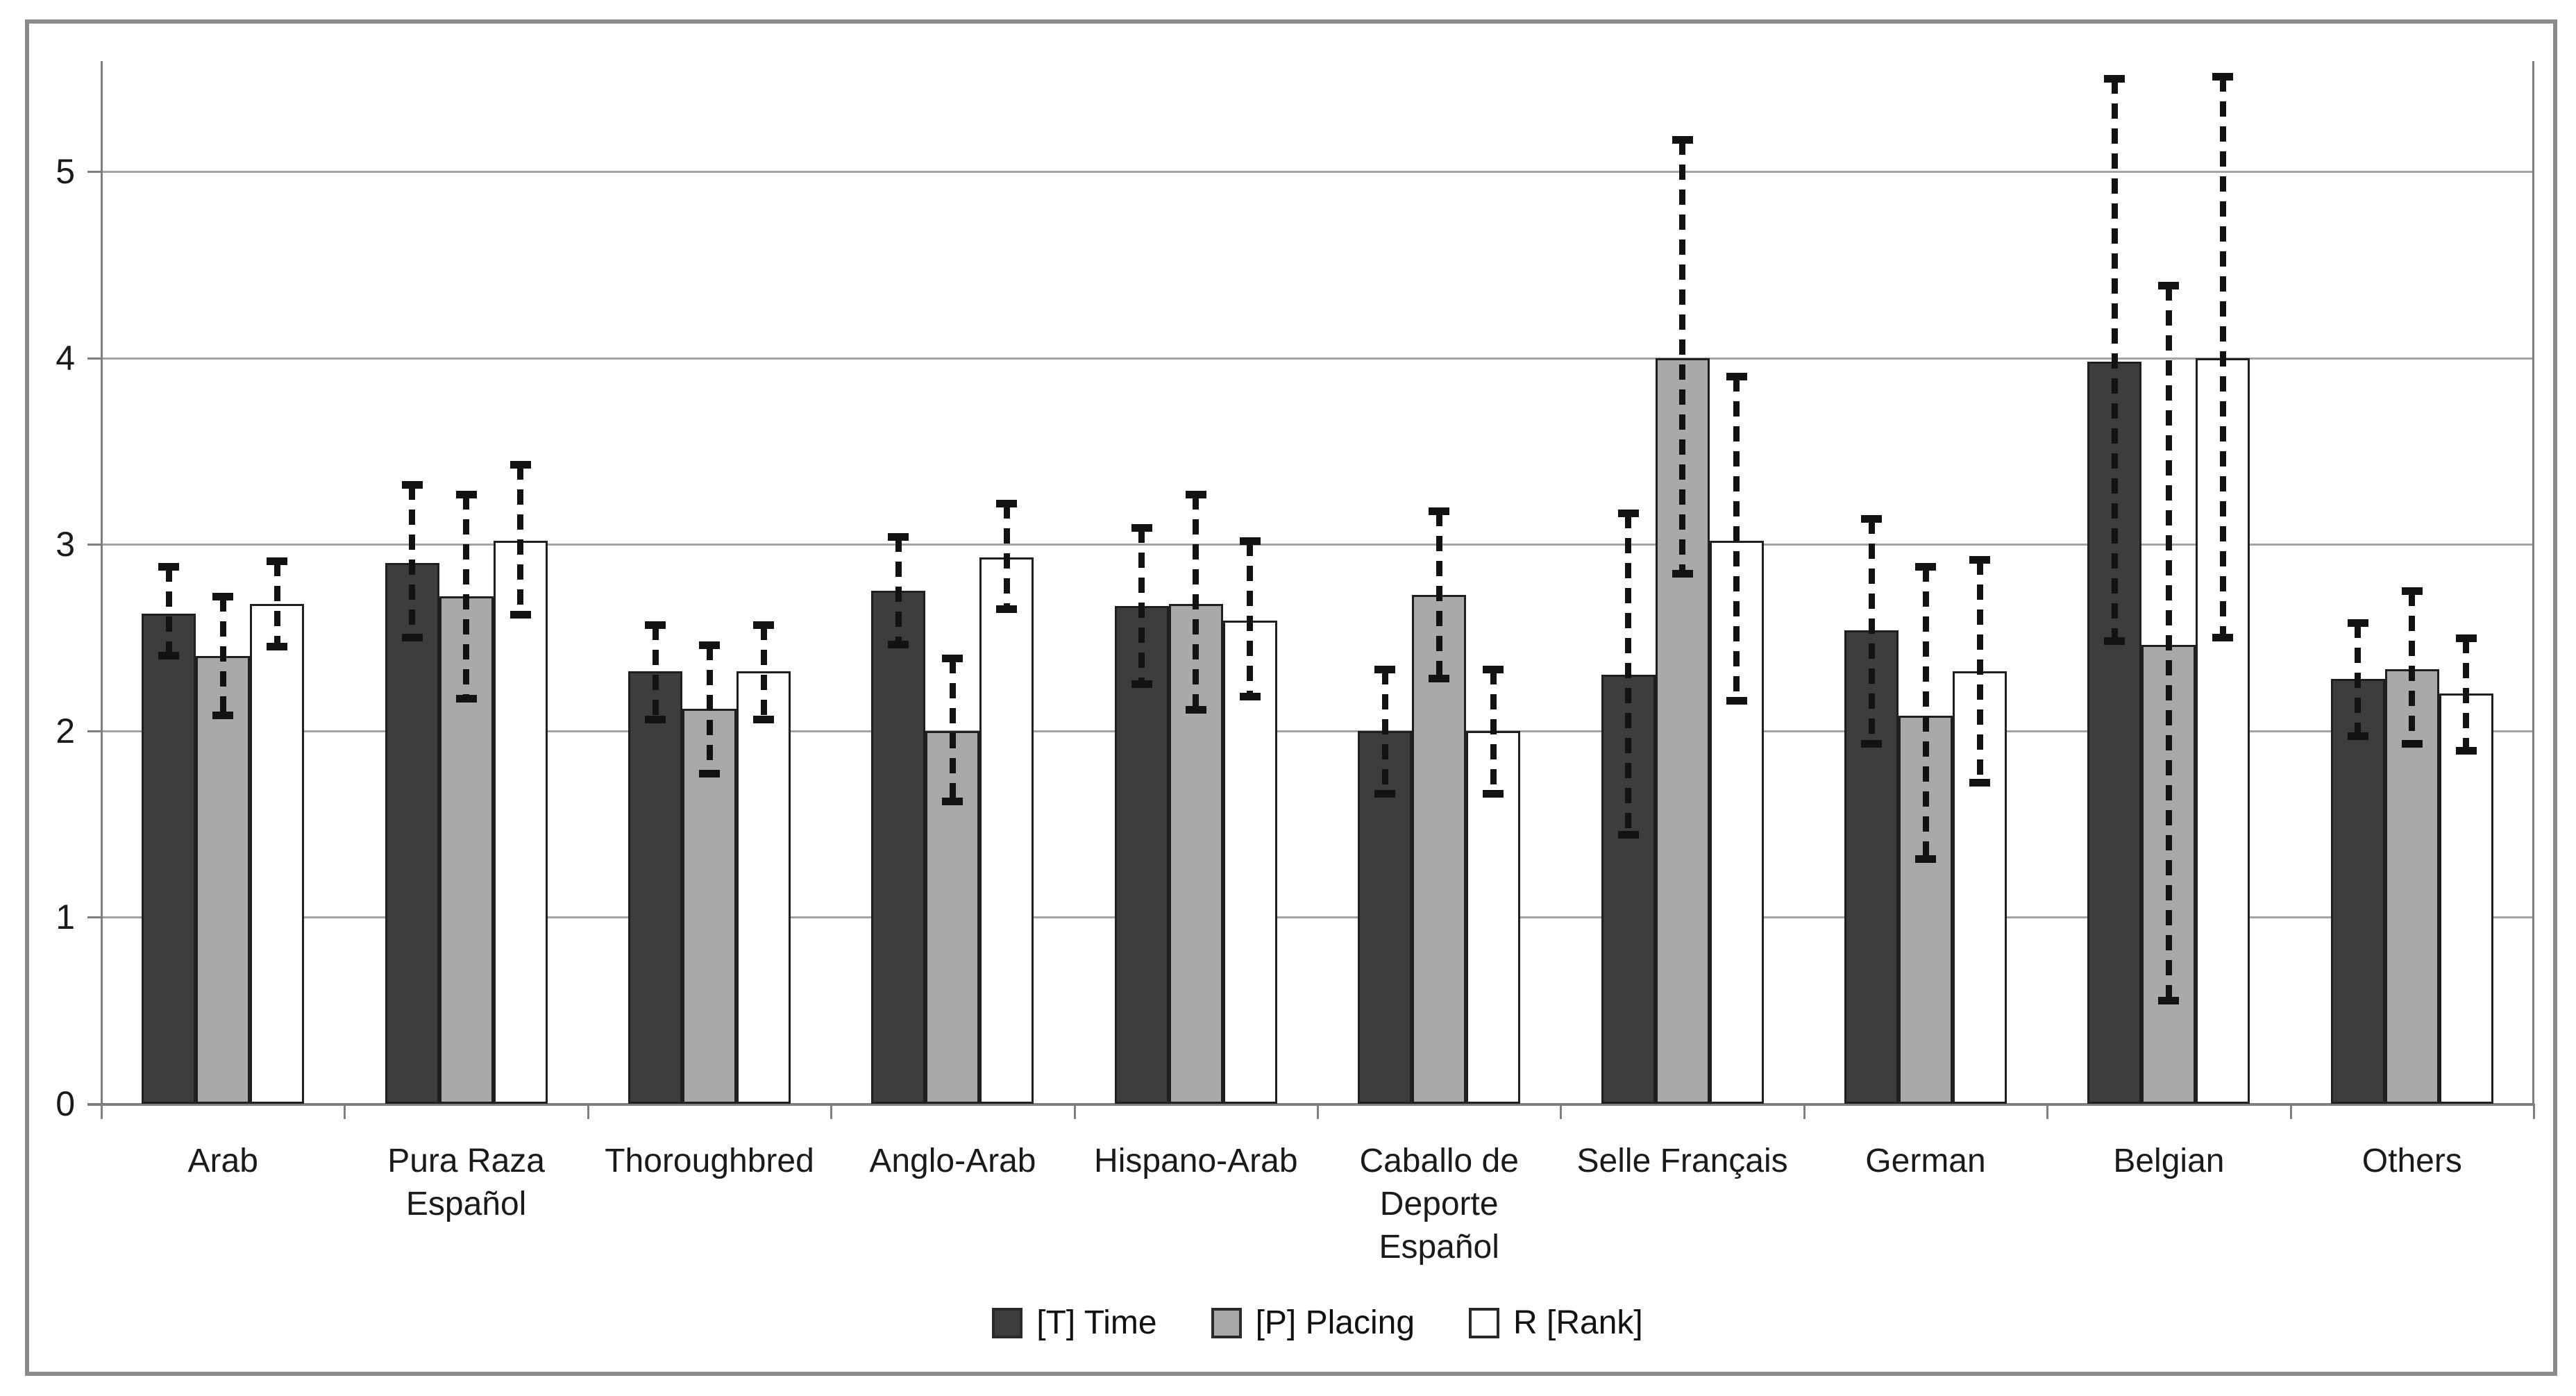 The height and width of the screenshot is (1396, 2576). What do you see at coordinates (1556, 1323) in the screenshot?
I see `legend-item-rank: R [Rank]` at bounding box center [1556, 1323].